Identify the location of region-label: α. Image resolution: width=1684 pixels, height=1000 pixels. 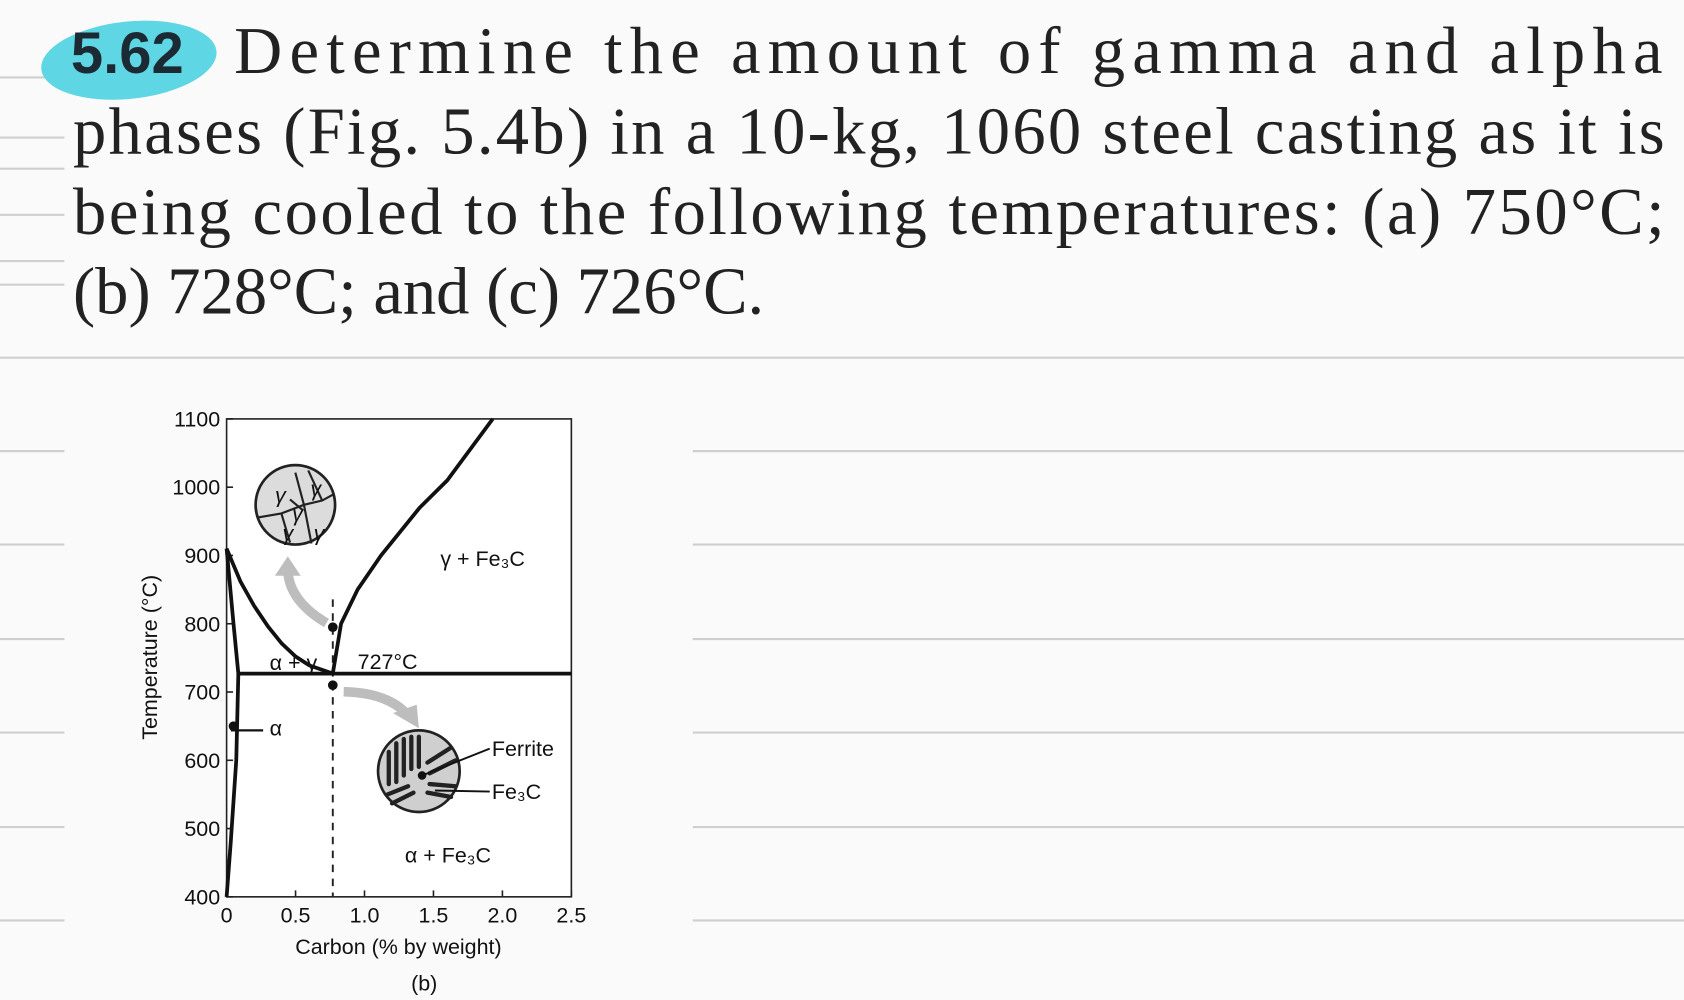
(276, 729).